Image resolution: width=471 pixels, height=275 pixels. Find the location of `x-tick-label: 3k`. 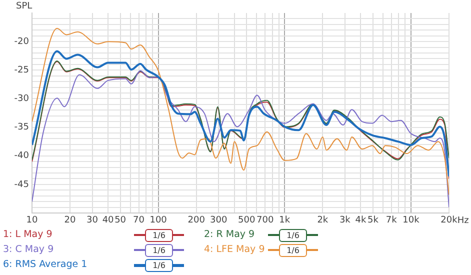

x-tick-label: 3k is located at coordinates (345, 221).